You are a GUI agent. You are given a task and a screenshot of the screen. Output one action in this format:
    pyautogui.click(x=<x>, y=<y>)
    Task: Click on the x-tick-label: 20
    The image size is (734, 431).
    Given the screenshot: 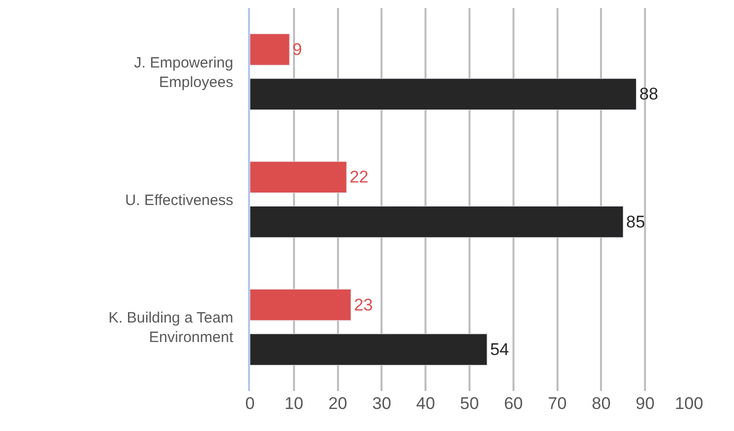 What is the action you would take?
    pyautogui.click(x=338, y=403)
    